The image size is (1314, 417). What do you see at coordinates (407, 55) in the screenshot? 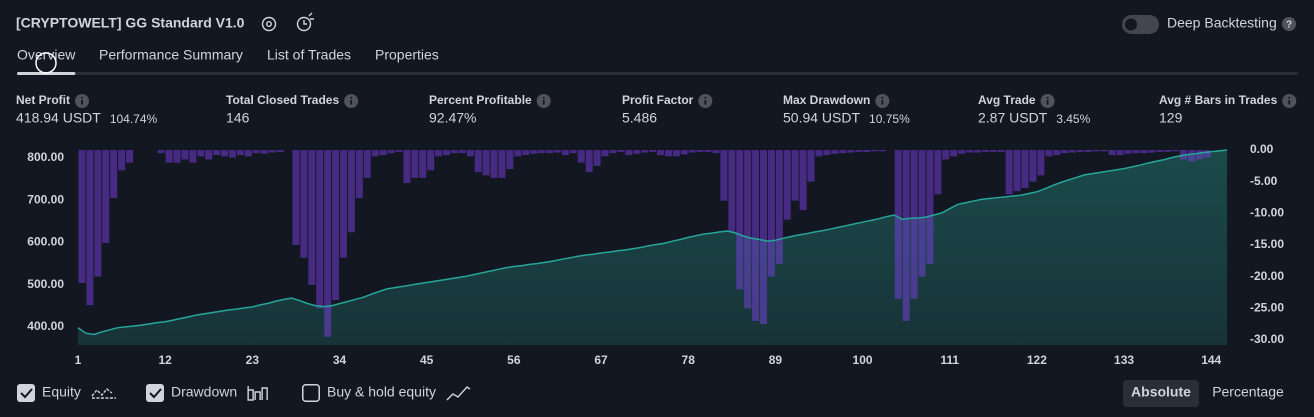
I see `tab: Properties` at bounding box center [407, 55].